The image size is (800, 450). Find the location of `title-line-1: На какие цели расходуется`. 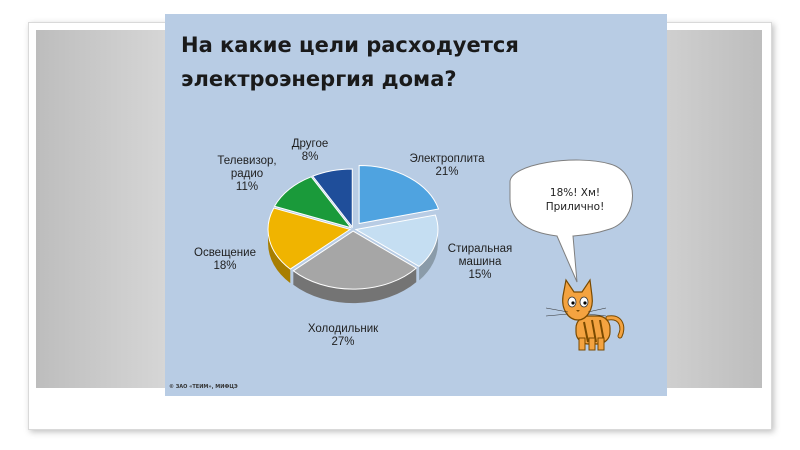

title-line-1: На какие цели расходуется is located at coordinates (350, 45).